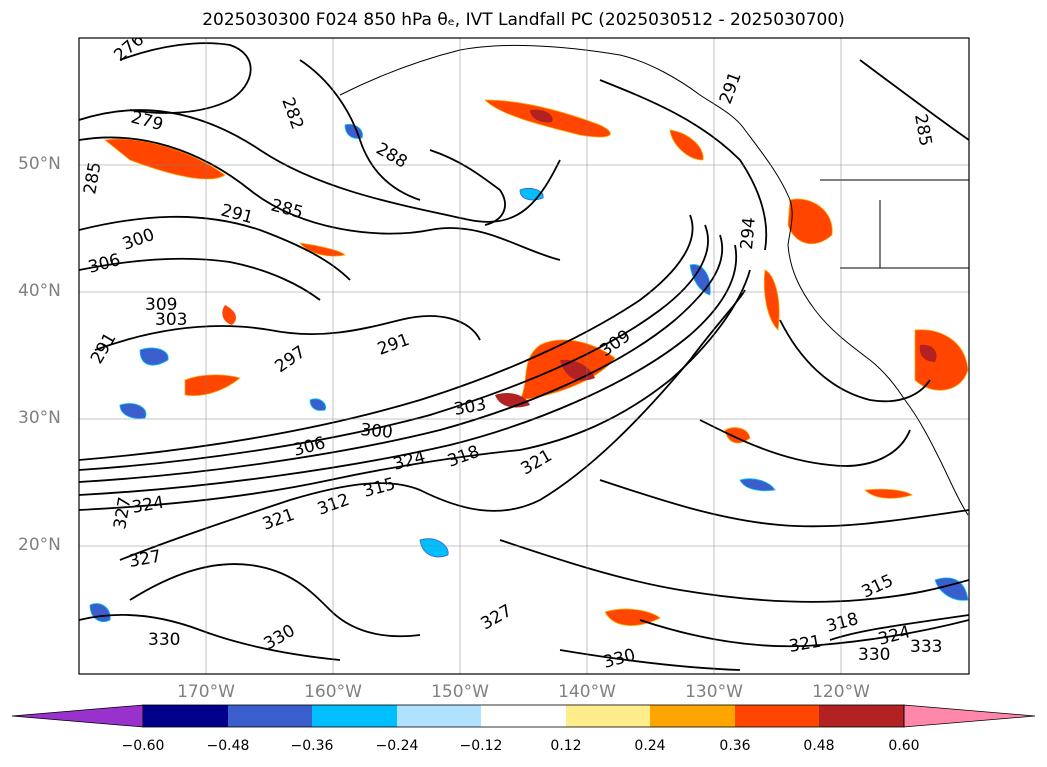 This screenshot has height=767, width=1047. Describe the element at coordinates (748, 233) in the screenshot. I see `contour-label: 294` at that location.